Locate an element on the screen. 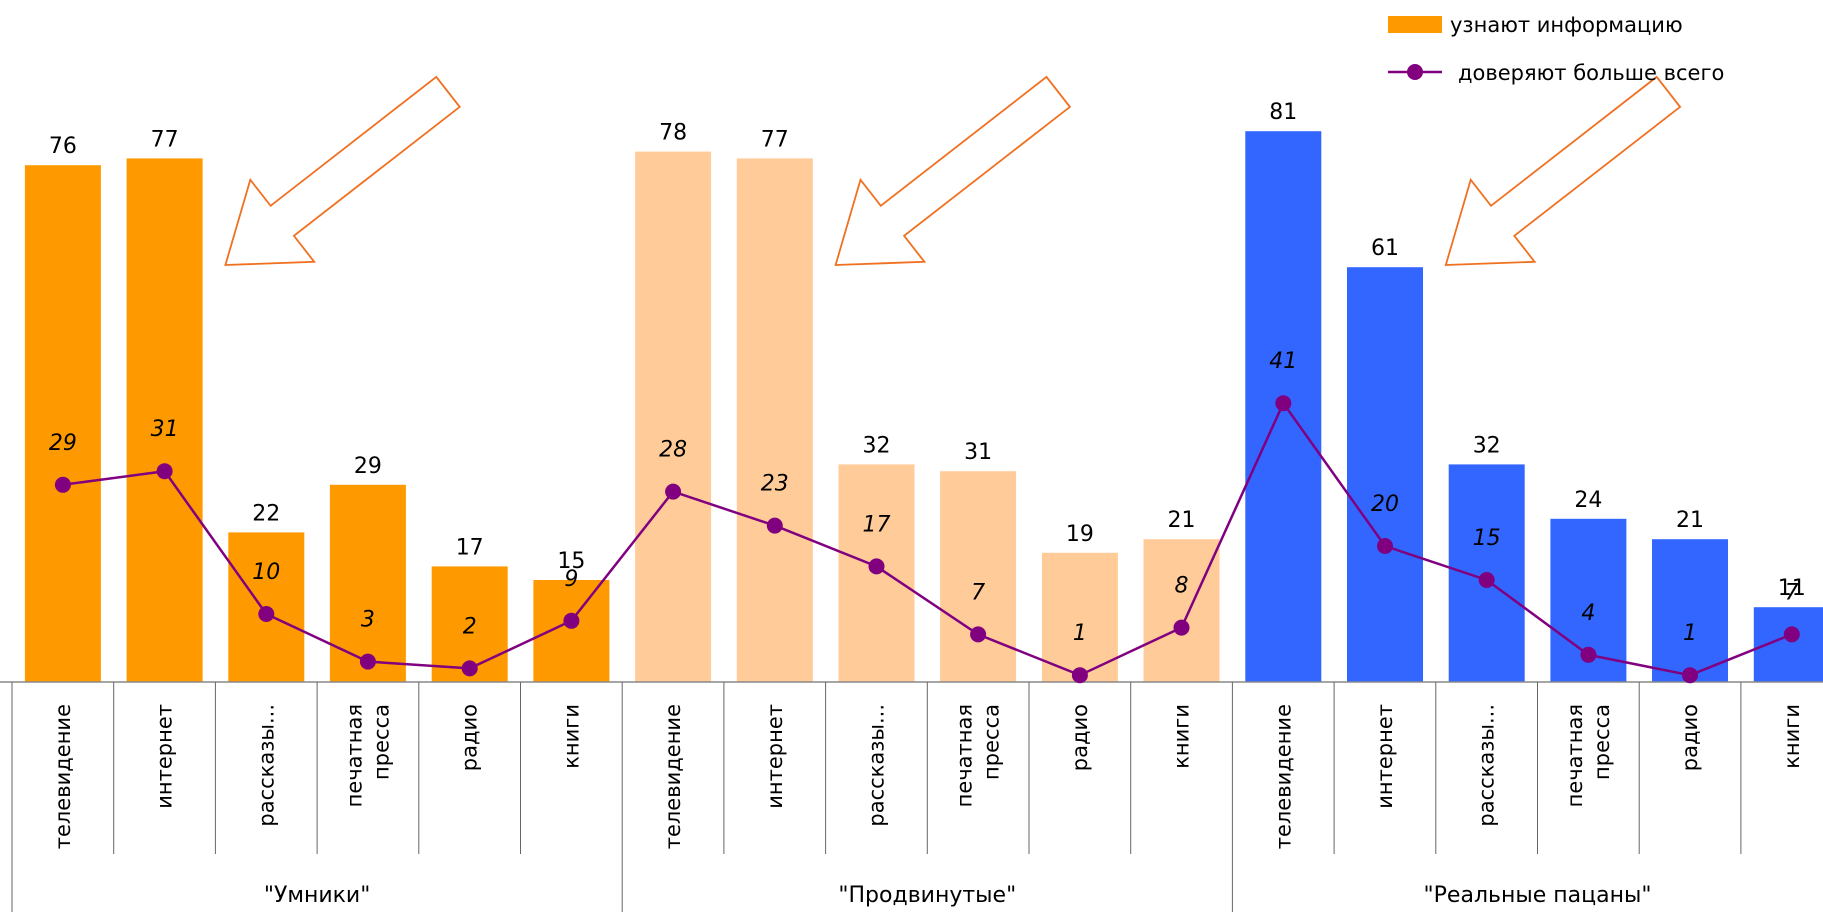 Image resolution: width=1823 pixels, height=912 pixels. line-value-label: 2 is located at coordinates (470, 626).